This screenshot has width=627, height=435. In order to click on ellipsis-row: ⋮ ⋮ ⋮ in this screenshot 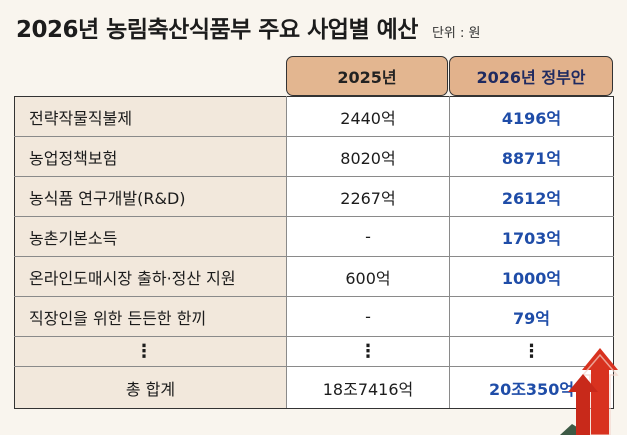, I will do `click(314, 351)`.